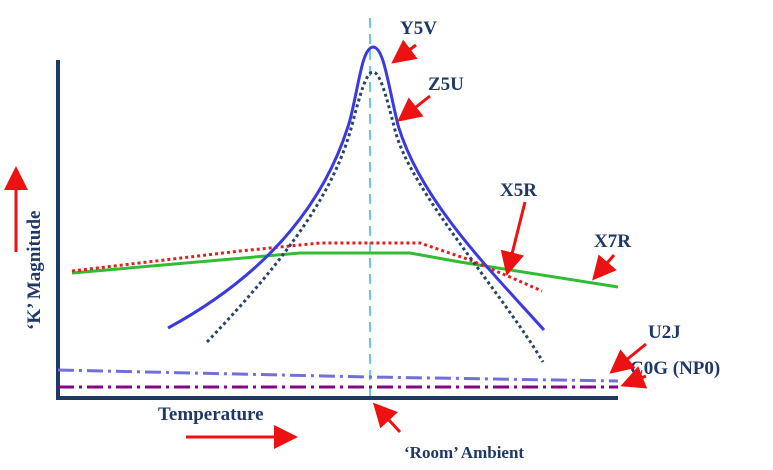 The height and width of the screenshot is (470, 773). Describe the element at coordinates (404, 51) in the screenshot. I see `arrow-y5v` at that location.